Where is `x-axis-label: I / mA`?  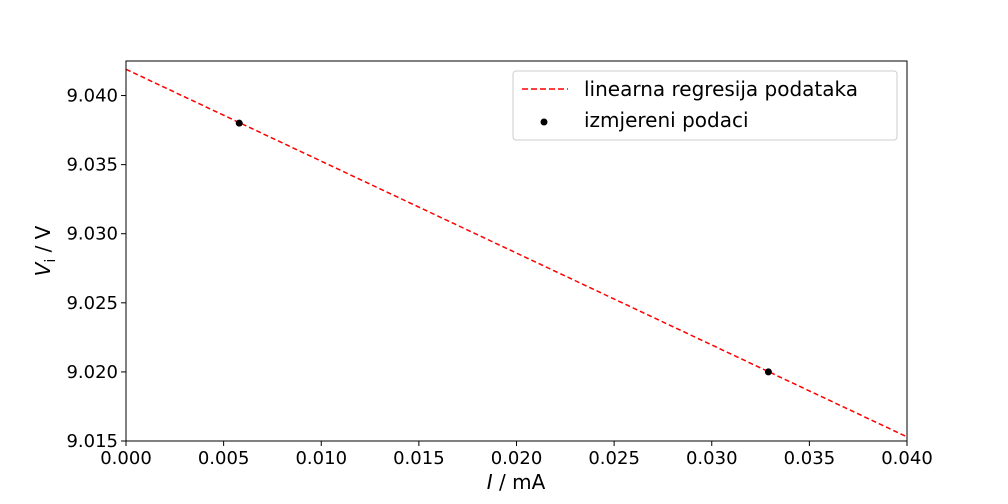 x-axis-label: I / mA is located at coordinates (516, 482).